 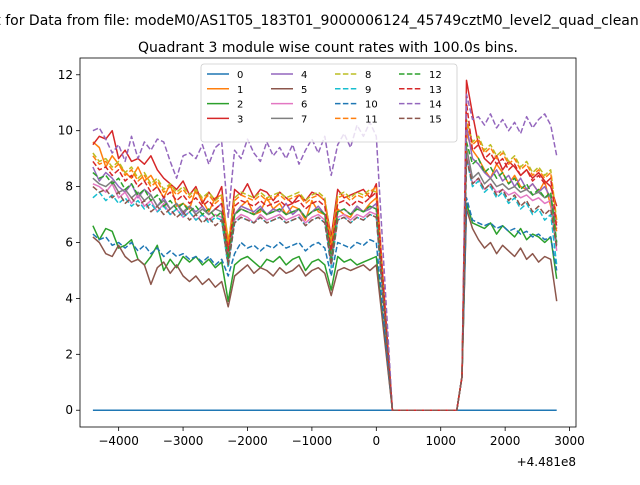 I want to click on y-tick-label: 12, so click(x=65, y=75).